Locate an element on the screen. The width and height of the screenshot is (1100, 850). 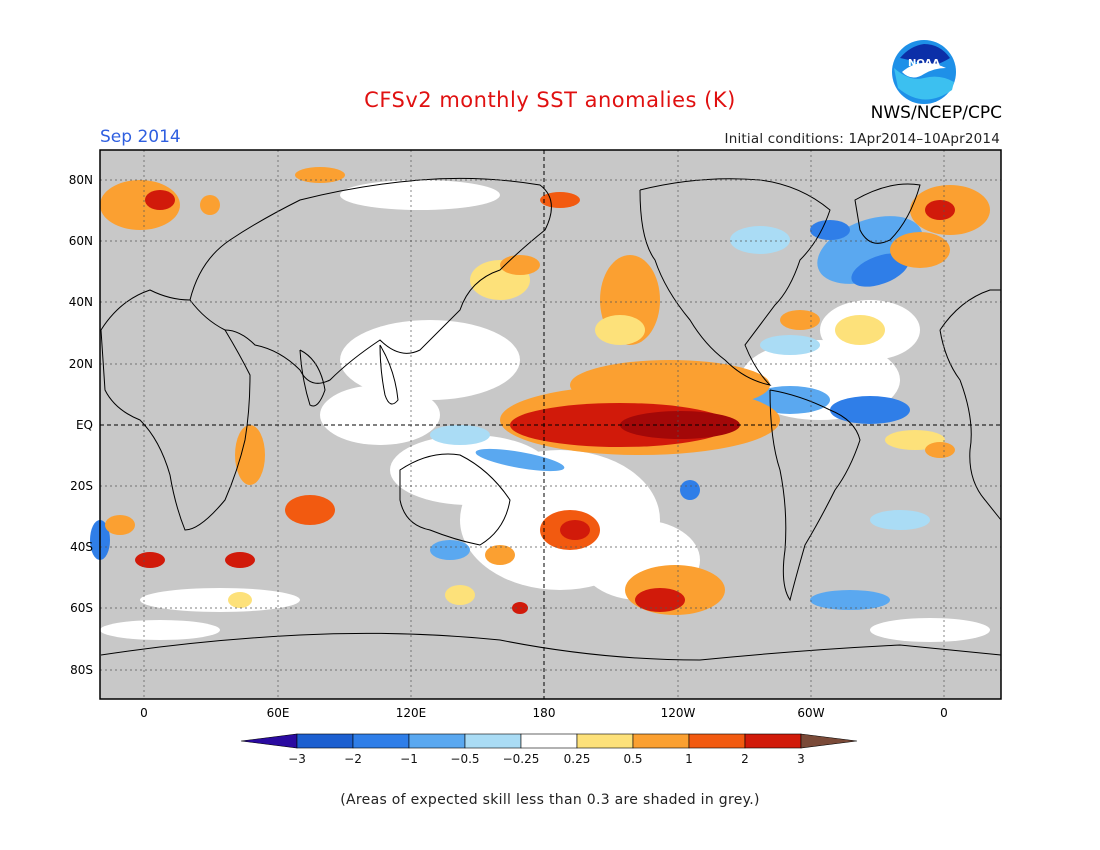
latitude-tick-label: 60N is located at coordinates (81, 241).